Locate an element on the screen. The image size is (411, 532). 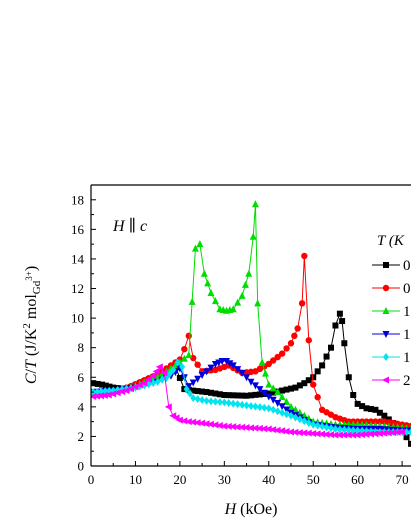
legend-label: 0 is located at coordinates (407, 289).